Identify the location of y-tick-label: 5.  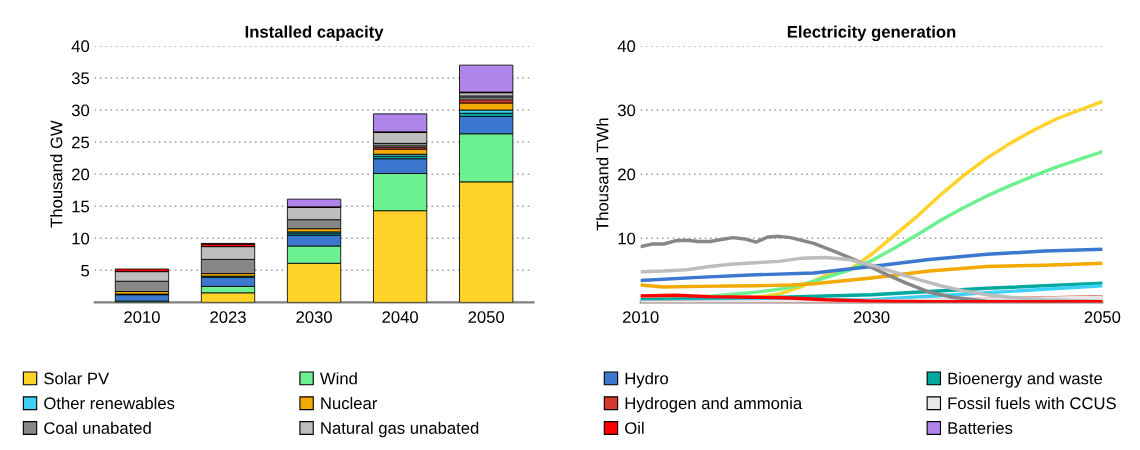
(85, 270).